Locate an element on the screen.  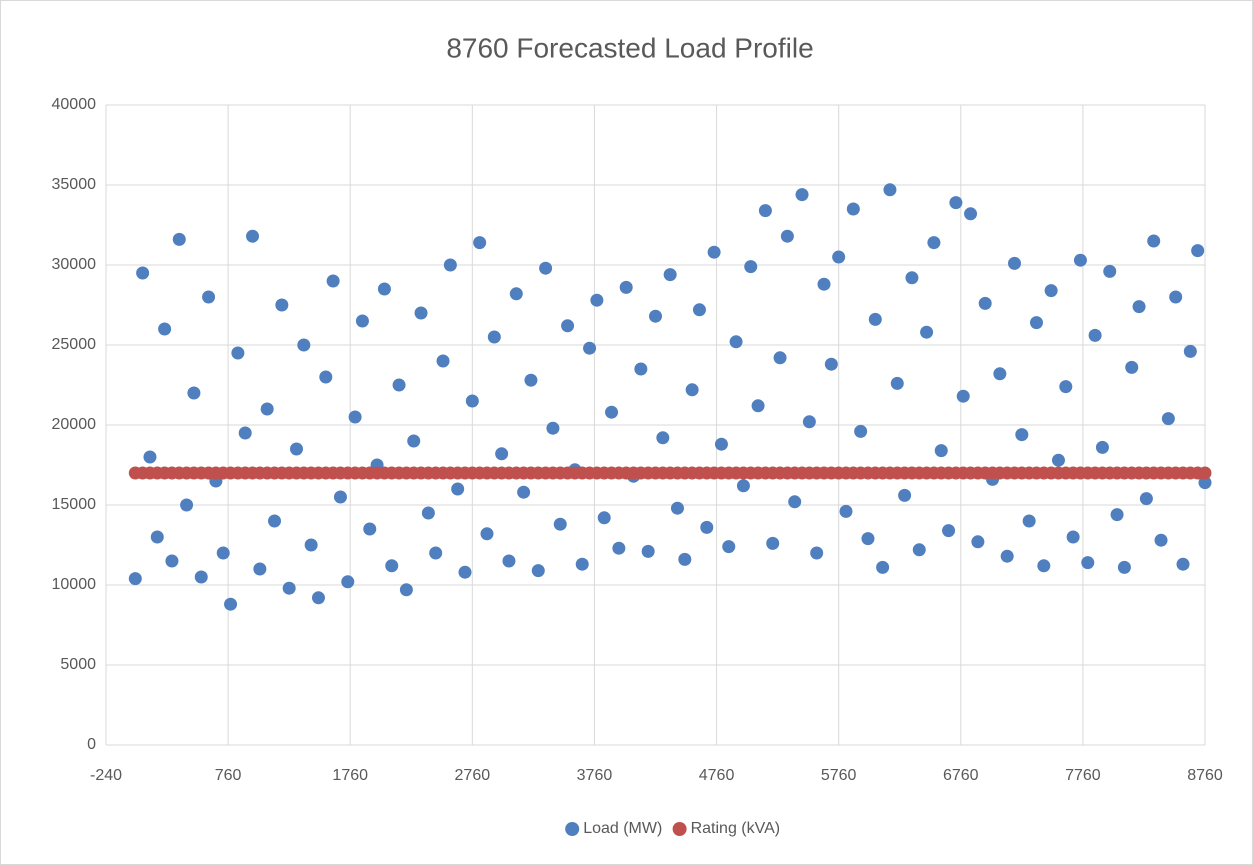
y-tick-label: 20000 is located at coordinates (74, 424).